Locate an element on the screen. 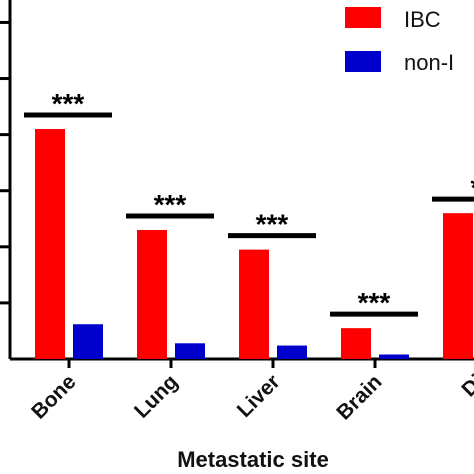 This screenshot has width=474, height=474. significance-label-lung: *** is located at coordinates (170, 204).